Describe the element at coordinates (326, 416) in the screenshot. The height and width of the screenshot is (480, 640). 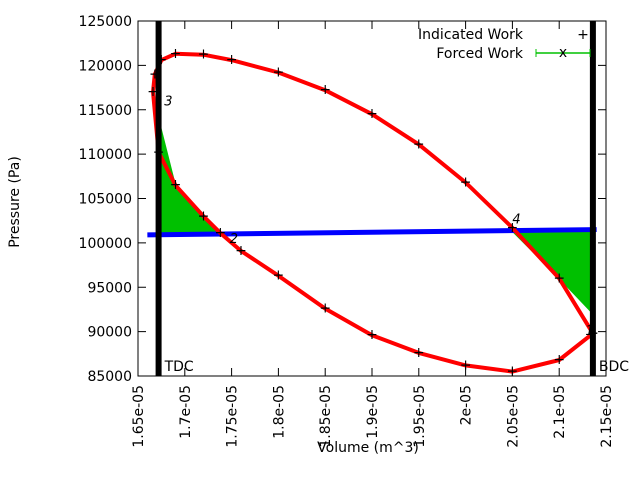
I see `x-tick-label: 1.85e-05` at that location.